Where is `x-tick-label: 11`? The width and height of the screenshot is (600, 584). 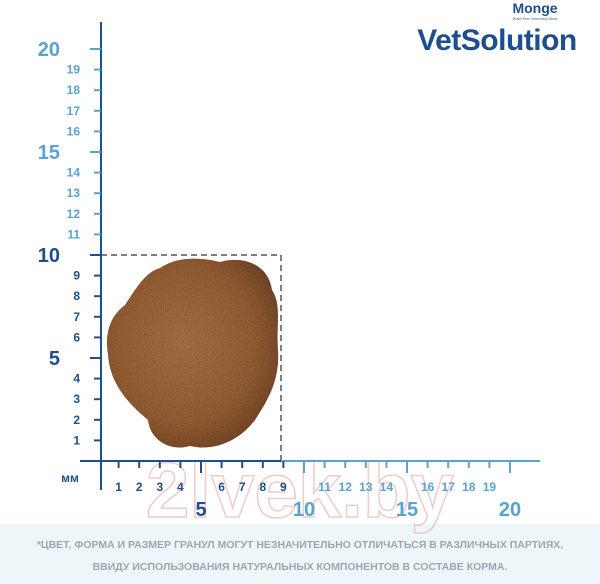 x-tick-label: 11 is located at coordinates (324, 487).